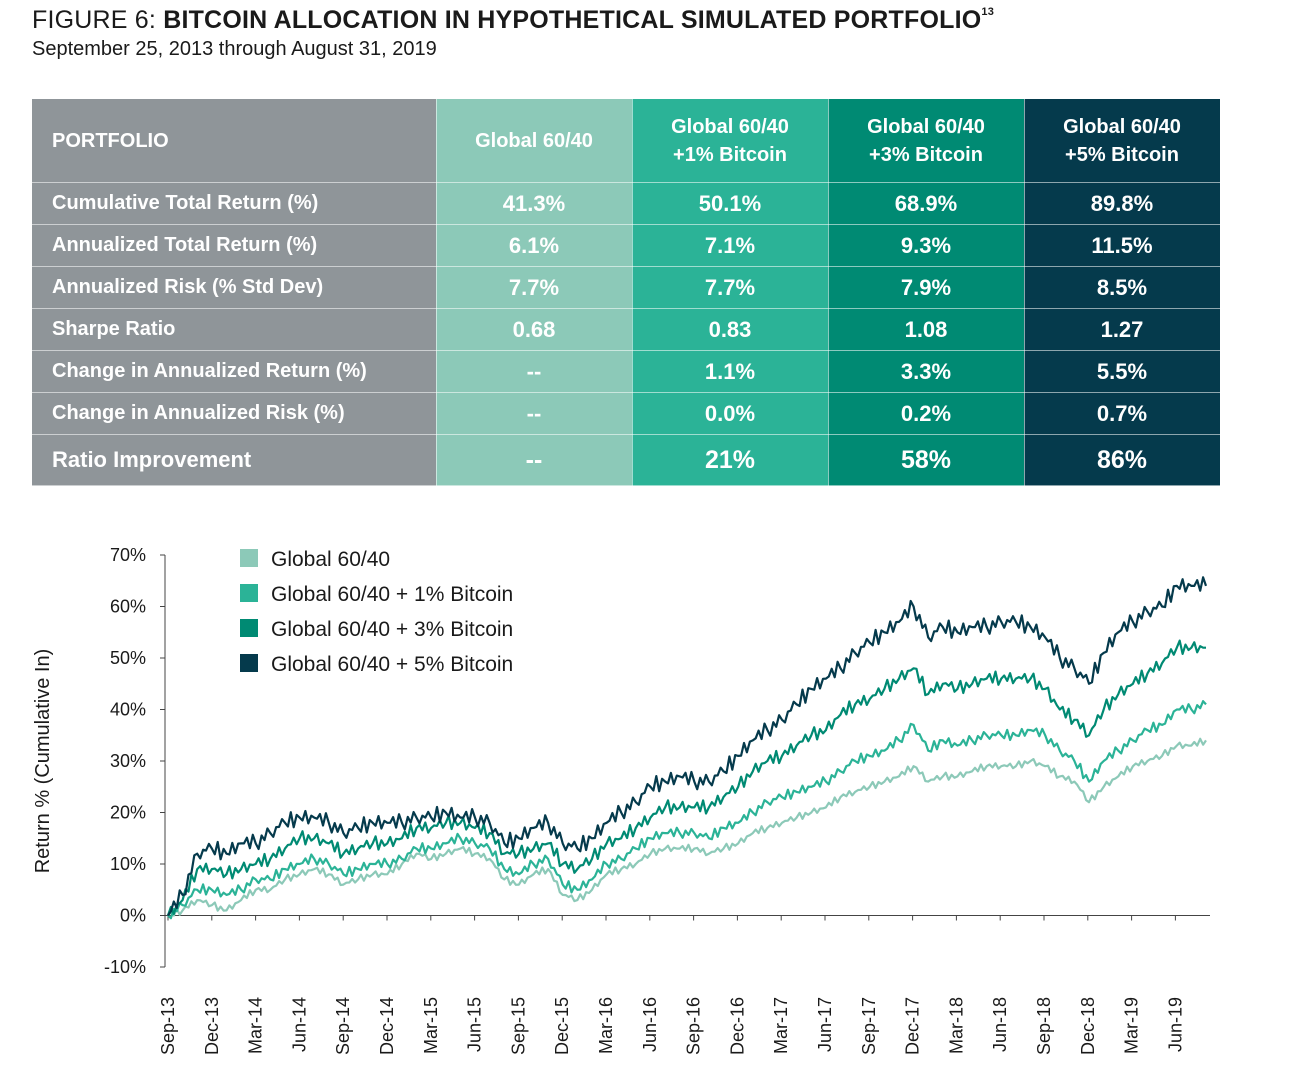 This screenshot has height=1075, width=1290. Describe the element at coordinates (730, 141) in the screenshot. I see `column-header-plus1-bitcoin: Global 60/40 +1% Bitcoin` at that location.